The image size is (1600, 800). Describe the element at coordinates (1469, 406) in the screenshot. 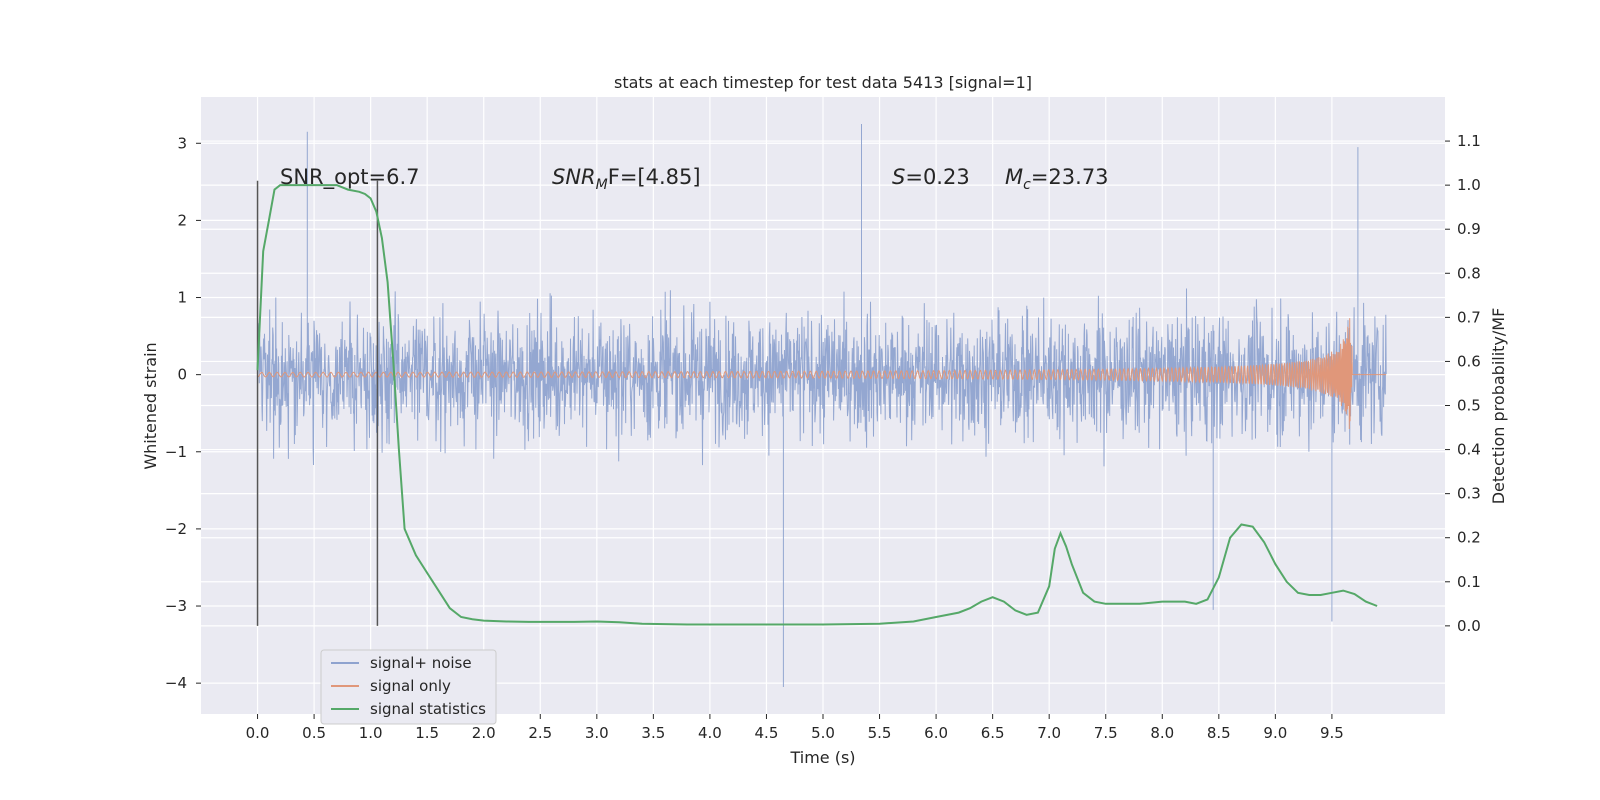

I see `y2-tick-label: 0.5` at that location.